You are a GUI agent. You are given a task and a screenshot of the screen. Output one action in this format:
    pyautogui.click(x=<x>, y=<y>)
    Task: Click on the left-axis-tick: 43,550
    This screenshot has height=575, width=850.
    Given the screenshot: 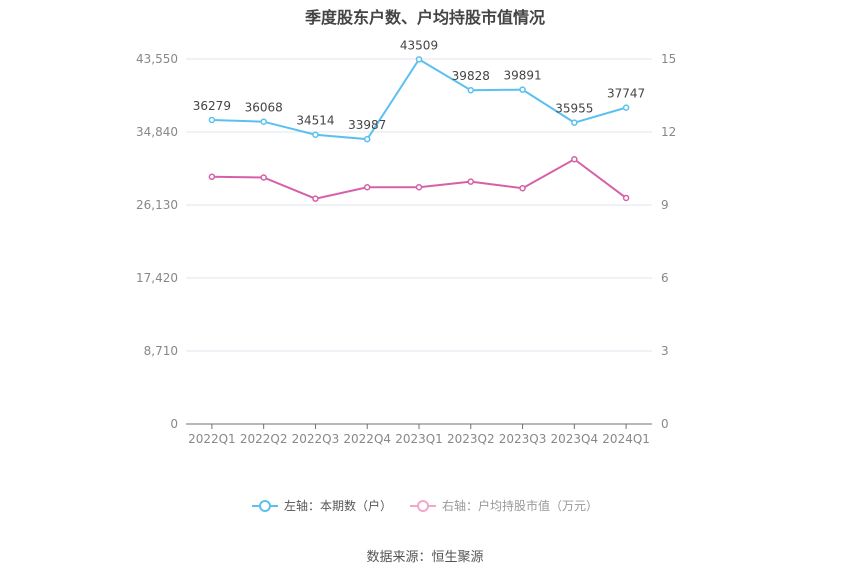 What is the action you would take?
    pyautogui.click(x=157, y=59)
    